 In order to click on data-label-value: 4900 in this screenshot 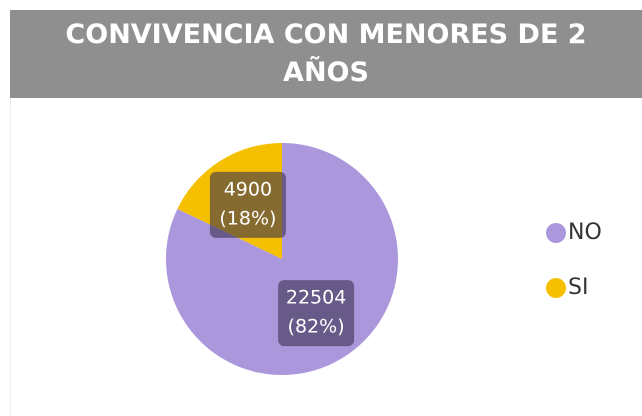, I will do `click(248, 189)`.